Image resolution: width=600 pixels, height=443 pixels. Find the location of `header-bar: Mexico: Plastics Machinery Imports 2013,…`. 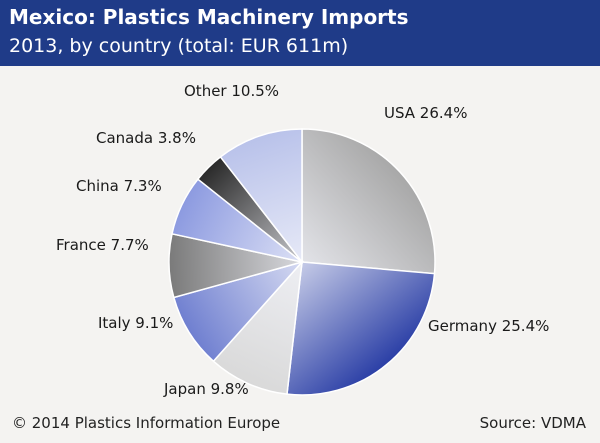

header-bar: Mexico: Plastics Machinery Imports 2013,… is located at coordinates (300, 33).